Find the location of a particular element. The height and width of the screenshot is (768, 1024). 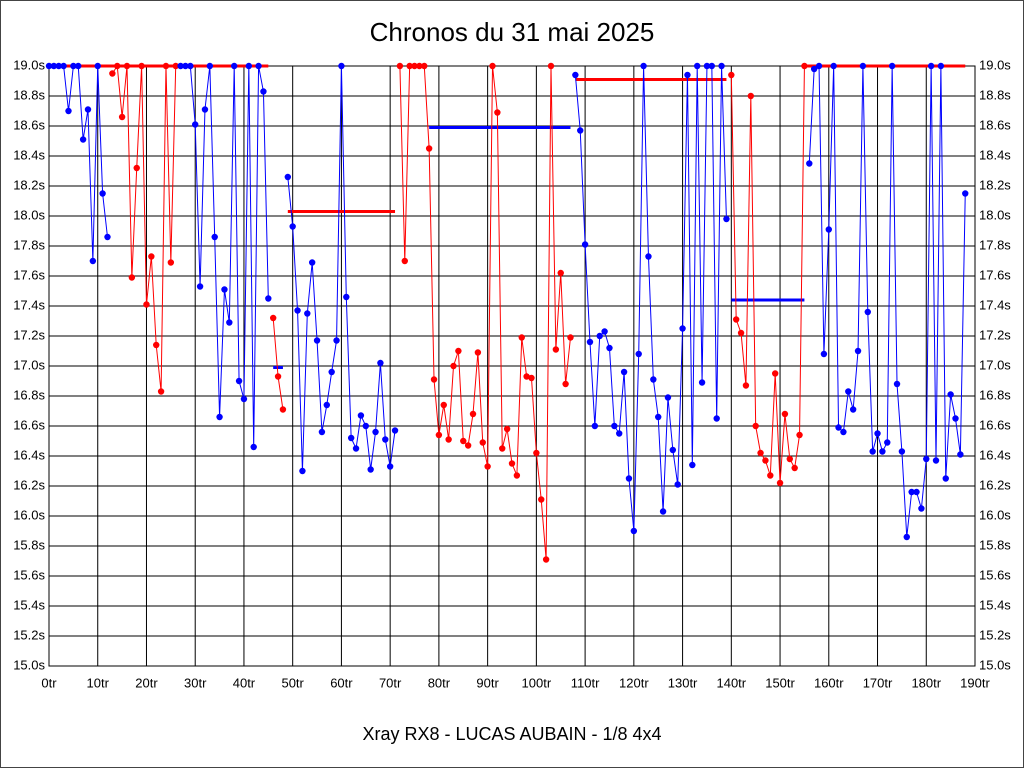

x-tick-label: 20tr is located at coordinates (146, 682).